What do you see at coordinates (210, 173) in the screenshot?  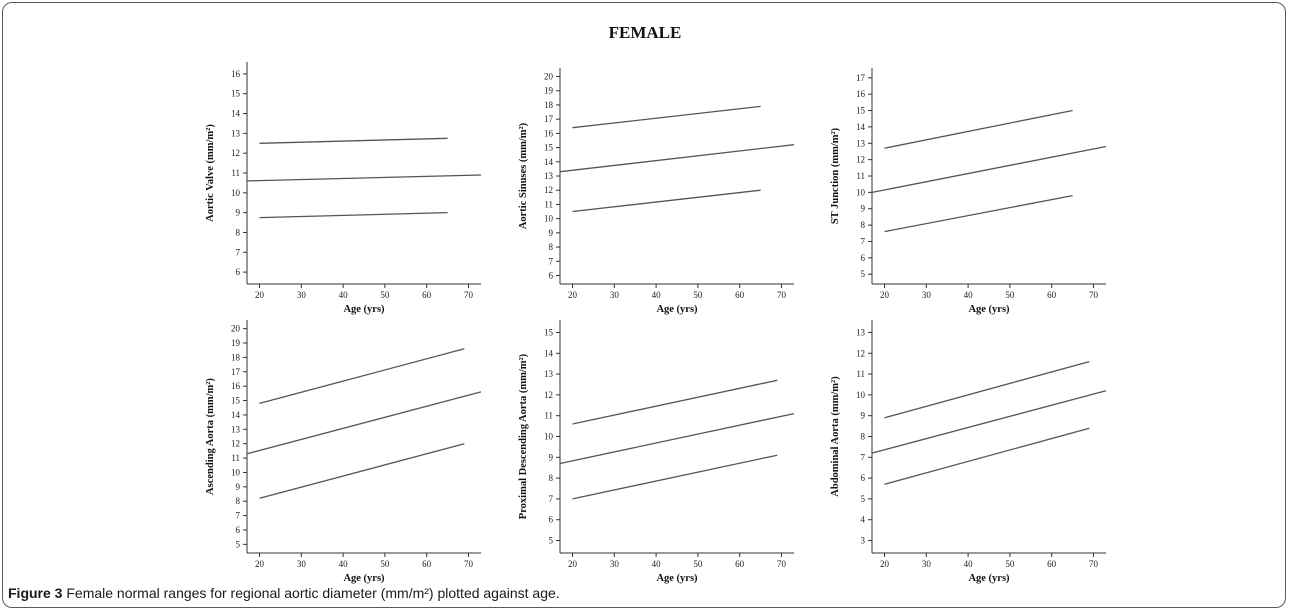 I see `y-axis-label: Aortic Valve (mm/m²)` at bounding box center [210, 173].